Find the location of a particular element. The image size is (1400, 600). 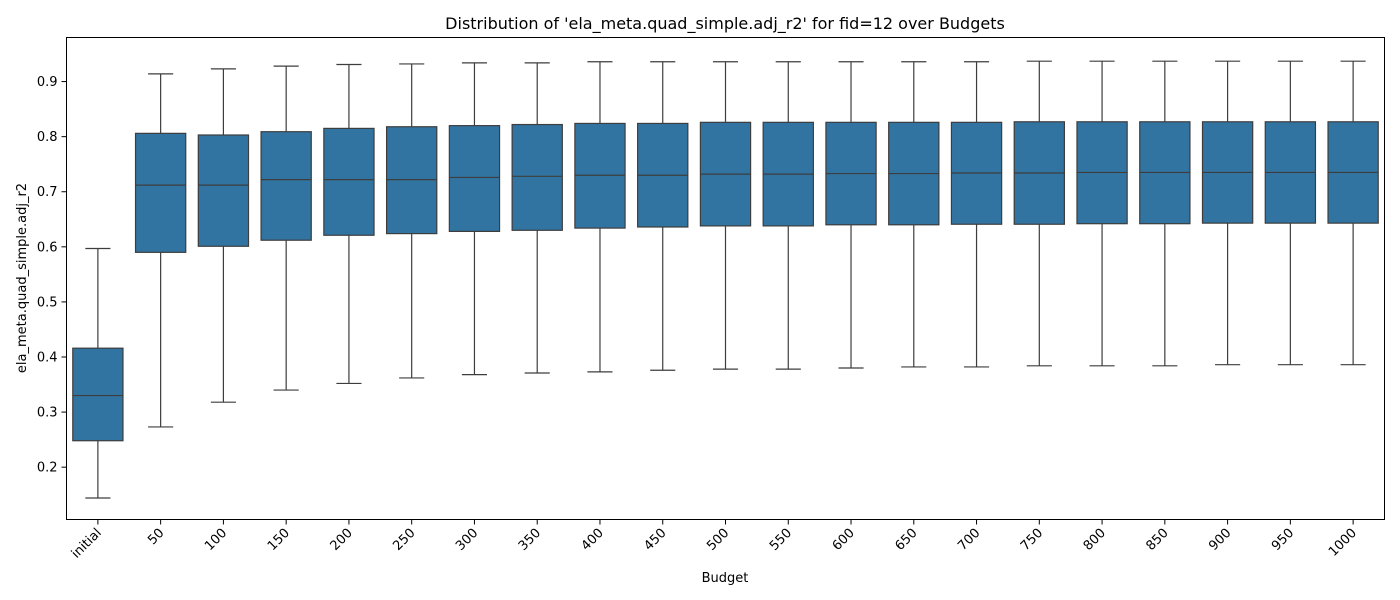

x-tick-label: 700 is located at coordinates (969, 540).